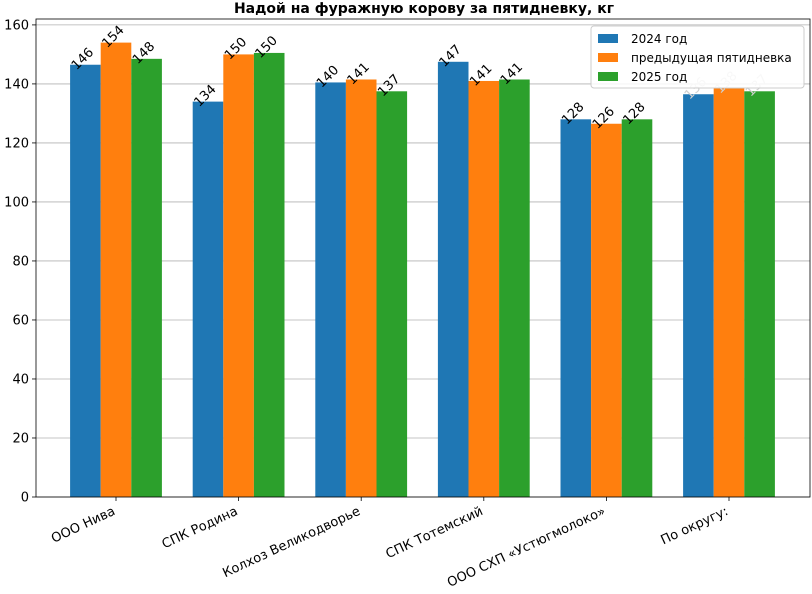  What do you see at coordinates (200, 528) in the screenshot?
I see `x-tick-label: СПК Родина` at bounding box center [200, 528].